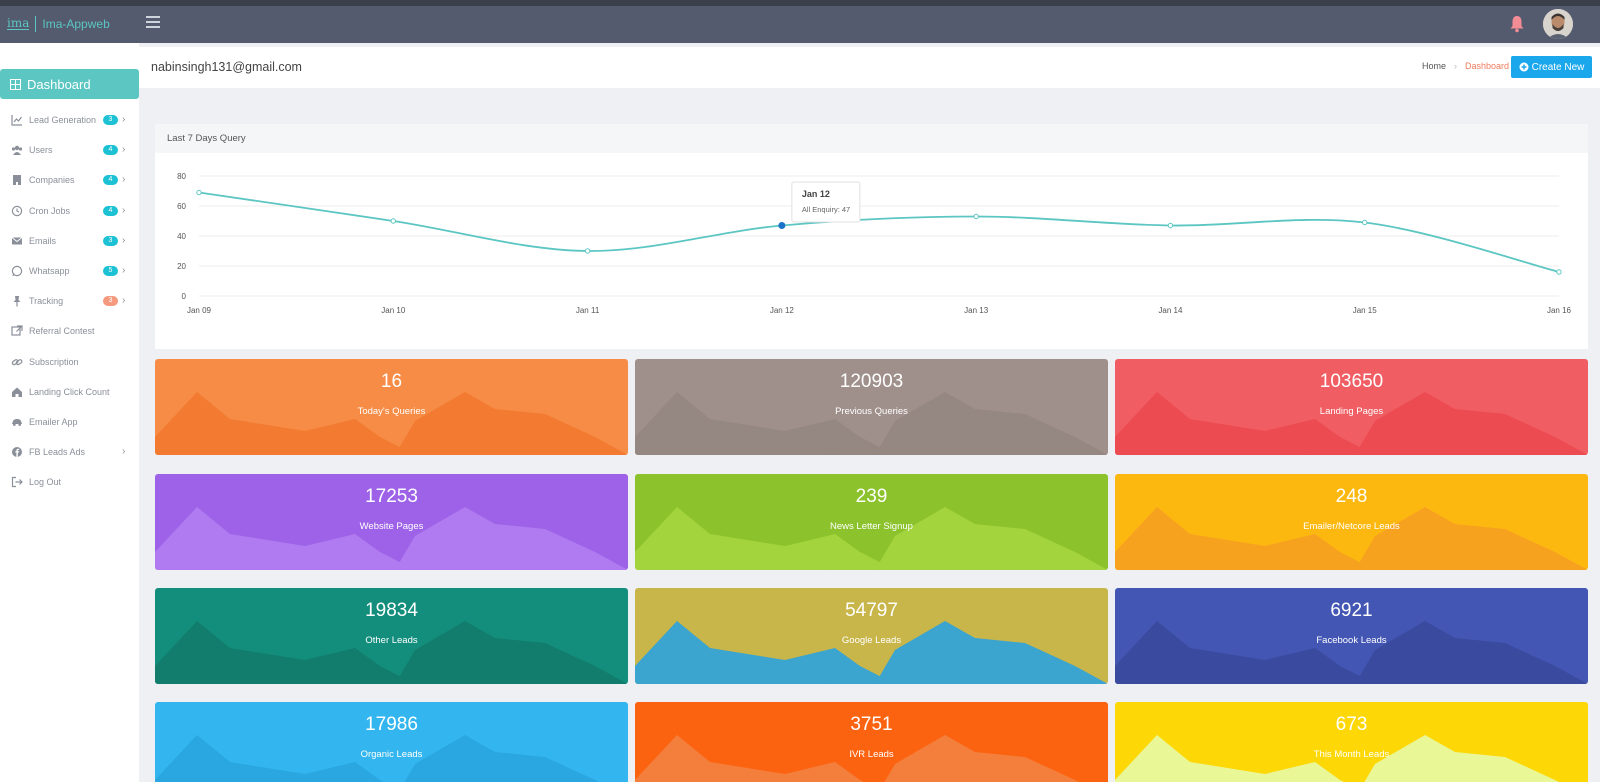  I want to click on stat-card-google-leads: 54797 Google Leads, so click(871, 636).